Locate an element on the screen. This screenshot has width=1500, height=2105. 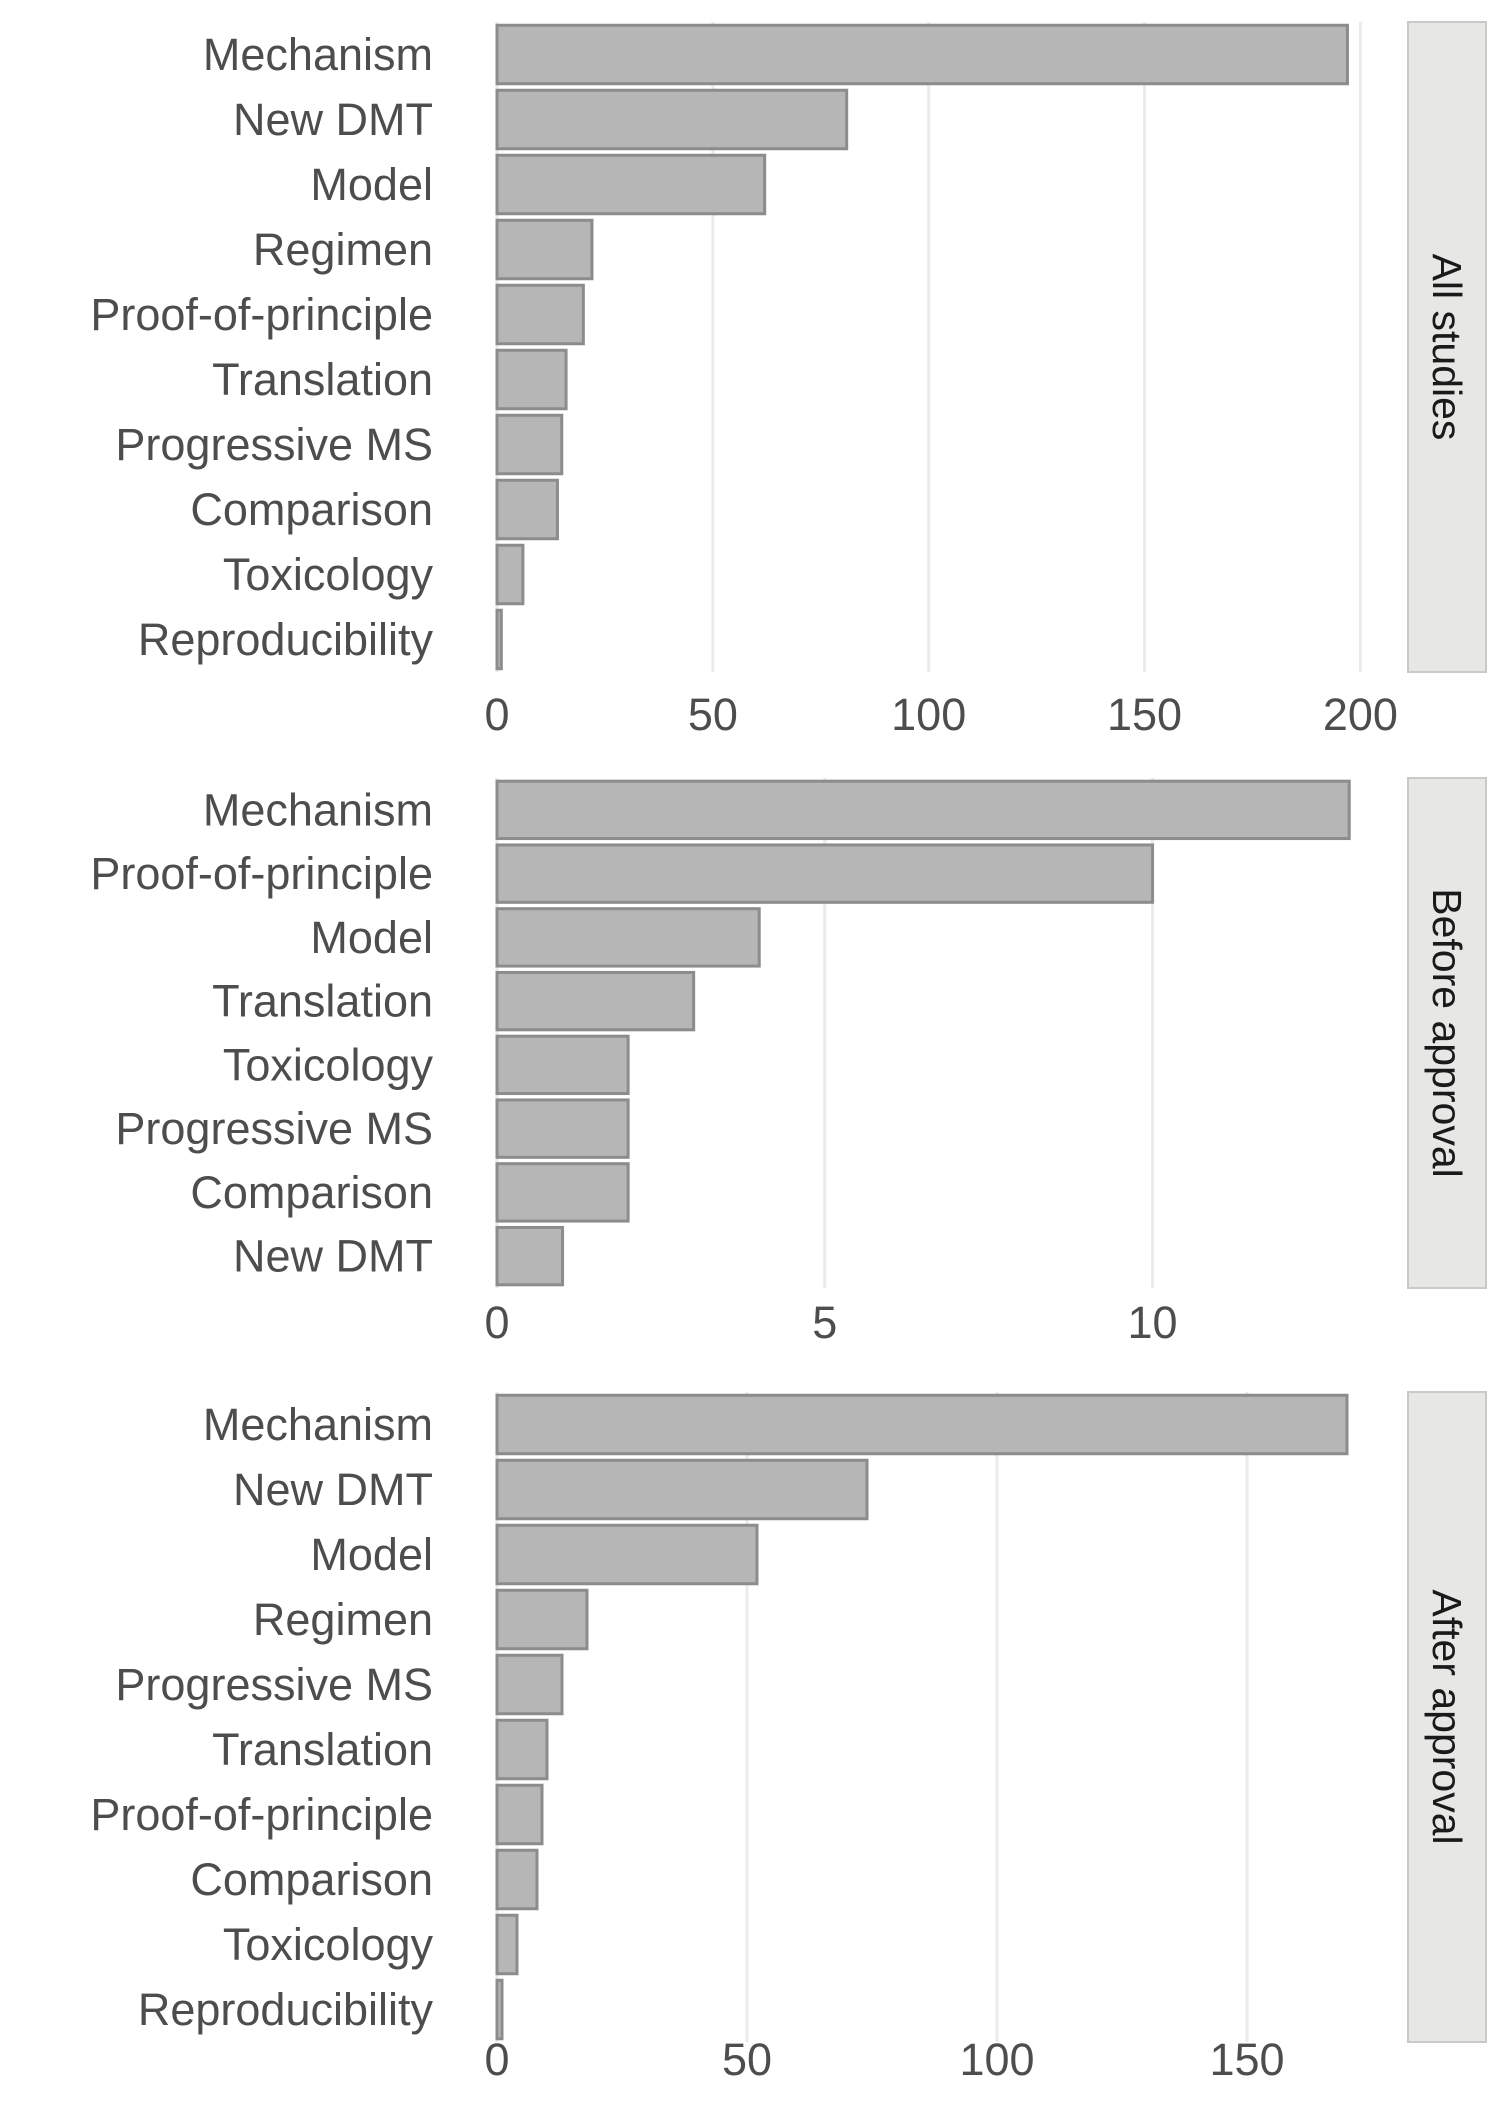
facet-strip-label: All studies is located at coordinates (1447, 347).